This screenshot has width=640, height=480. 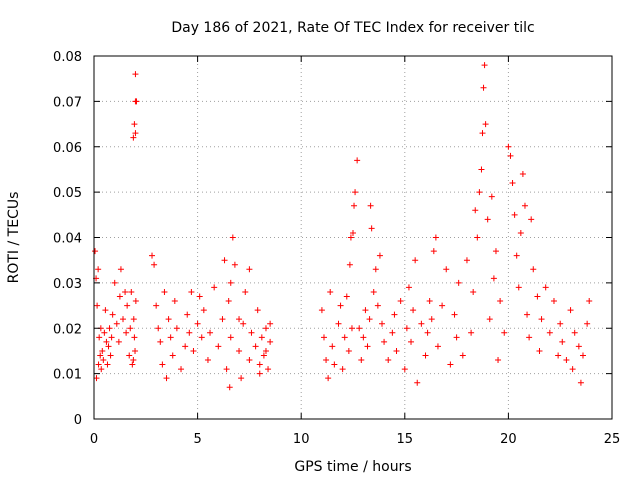 What do you see at coordinates (355, 439) in the screenshot?
I see `x-tick-labels: 0 5 10 15 20 25` at bounding box center [355, 439].